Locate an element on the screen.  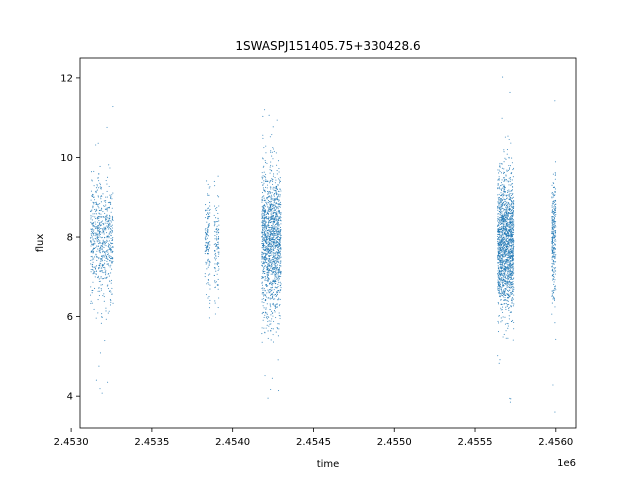
y-tick-label: 6 is located at coordinates (70, 317).